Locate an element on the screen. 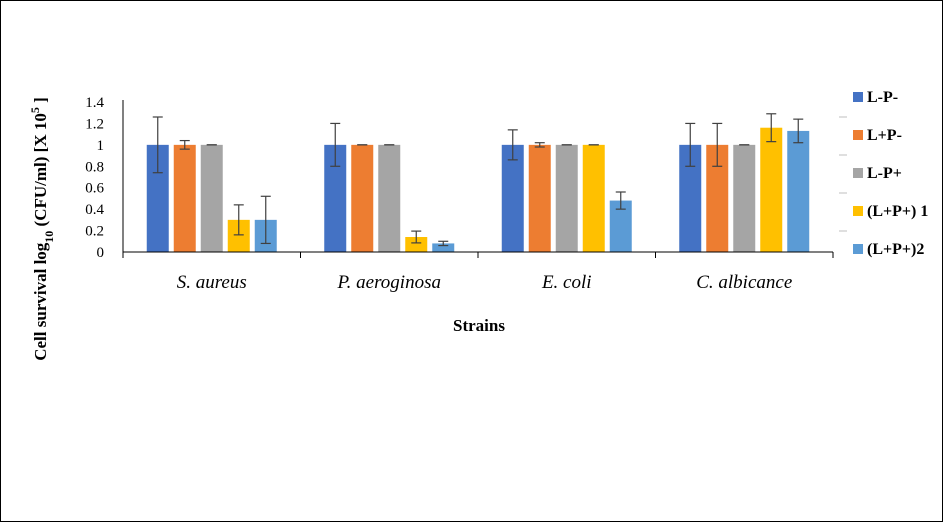 This screenshot has height=523, width=943. y-tick-label: 1 is located at coordinates (101, 146).